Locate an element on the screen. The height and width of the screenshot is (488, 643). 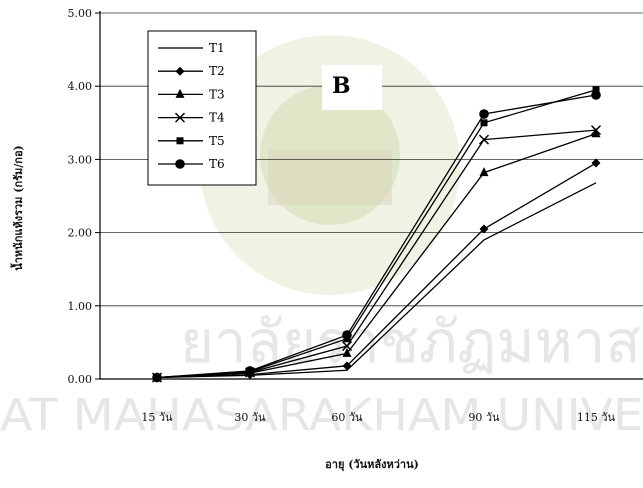
legend-label: T3 is located at coordinates (217, 94).